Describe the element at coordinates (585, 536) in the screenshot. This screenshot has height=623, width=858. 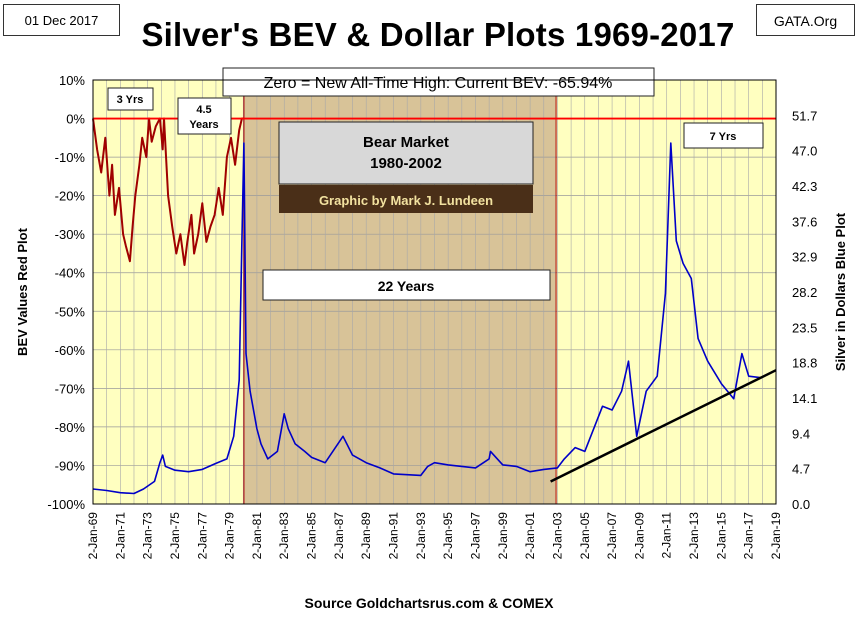
I see `x-tick-label: 2-Jan-05` at that location.